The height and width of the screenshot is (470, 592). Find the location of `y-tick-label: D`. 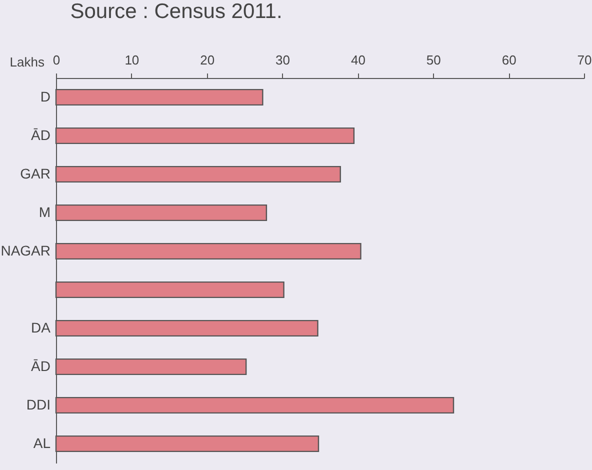

y-tick-label: D is located at coordinates (45, 96).